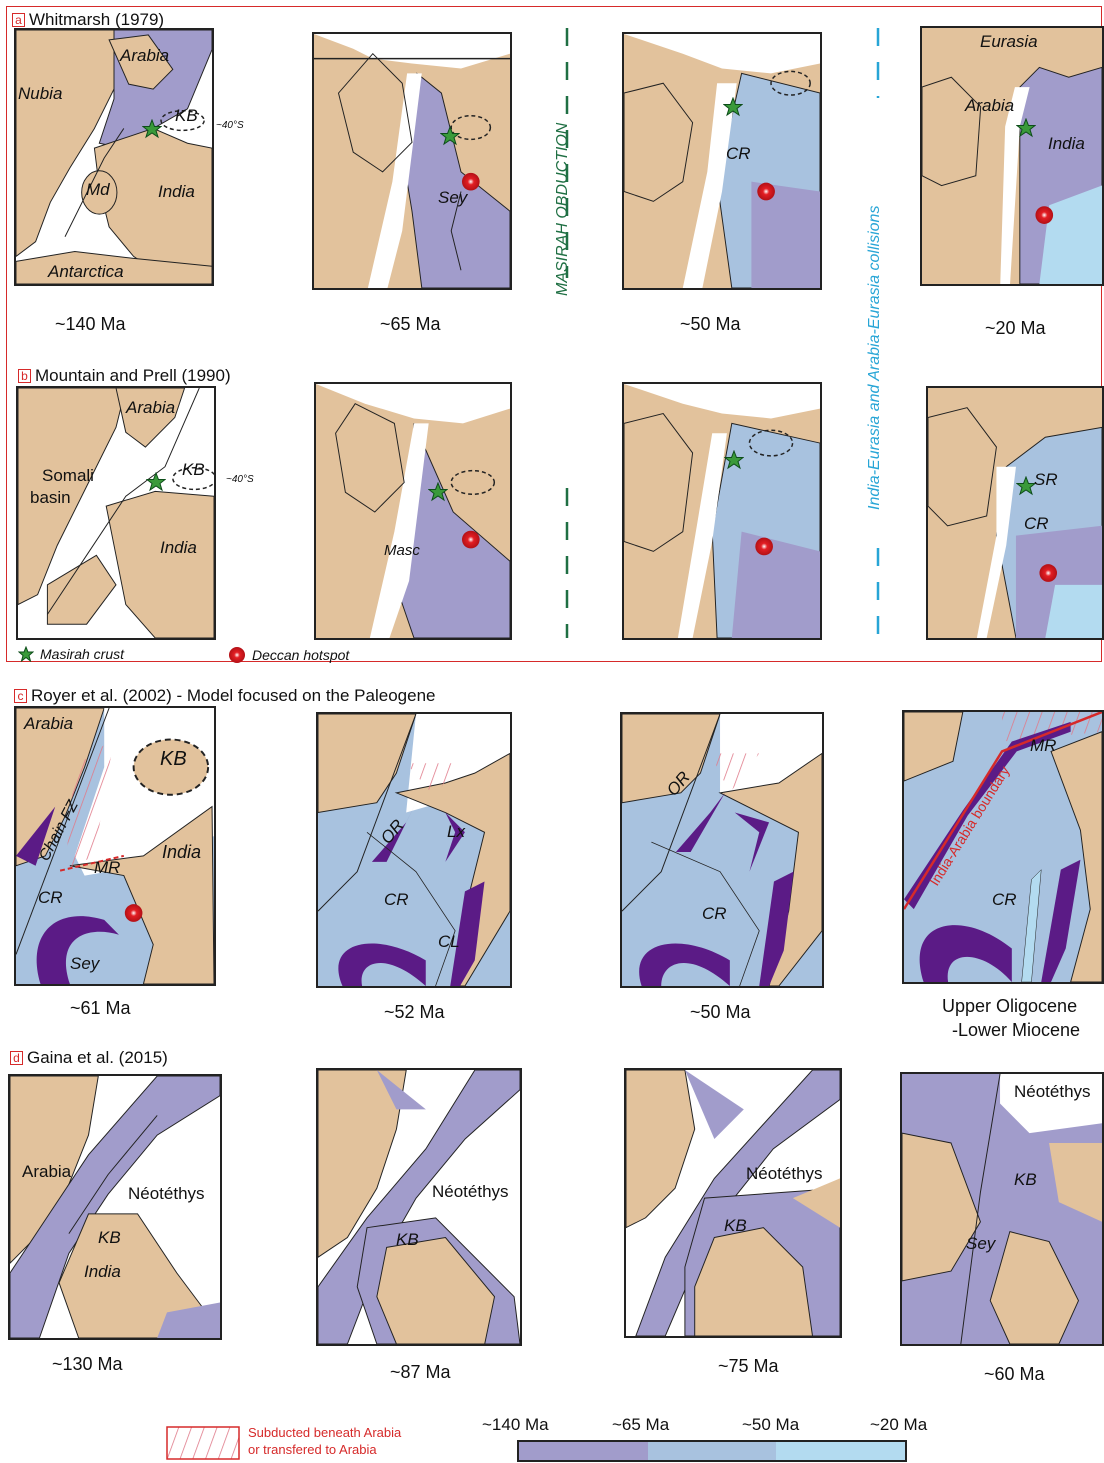  What do you see at coordinates (50, 497) in the screenshot?
I see `label-basin-b1: basin` at bounding box center [50, 497].